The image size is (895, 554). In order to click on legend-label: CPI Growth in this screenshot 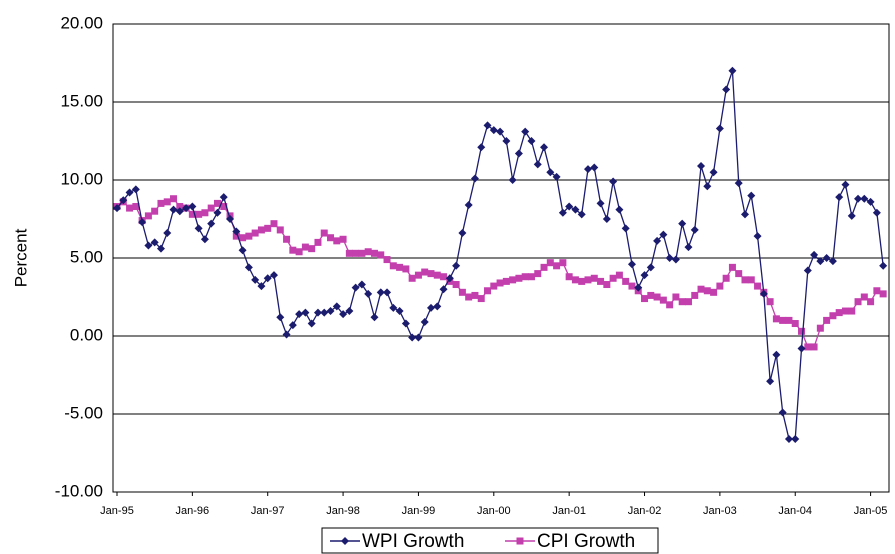, I will do `click(586, 541)`.